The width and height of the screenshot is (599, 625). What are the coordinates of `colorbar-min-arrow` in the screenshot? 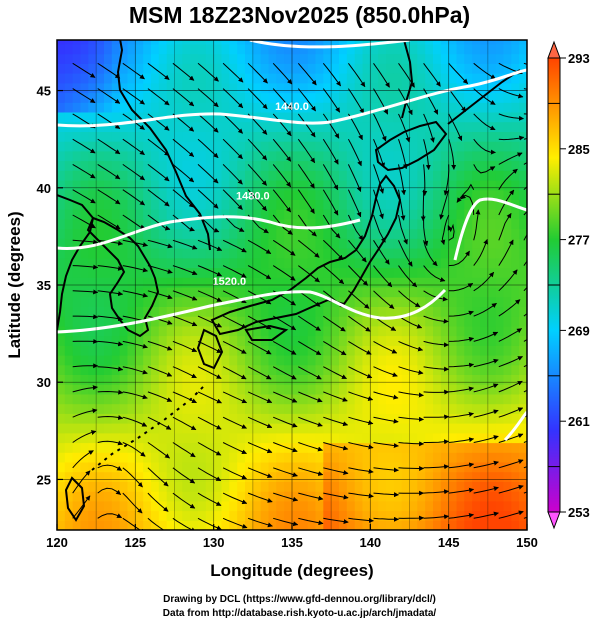 It's located at (554, 520).